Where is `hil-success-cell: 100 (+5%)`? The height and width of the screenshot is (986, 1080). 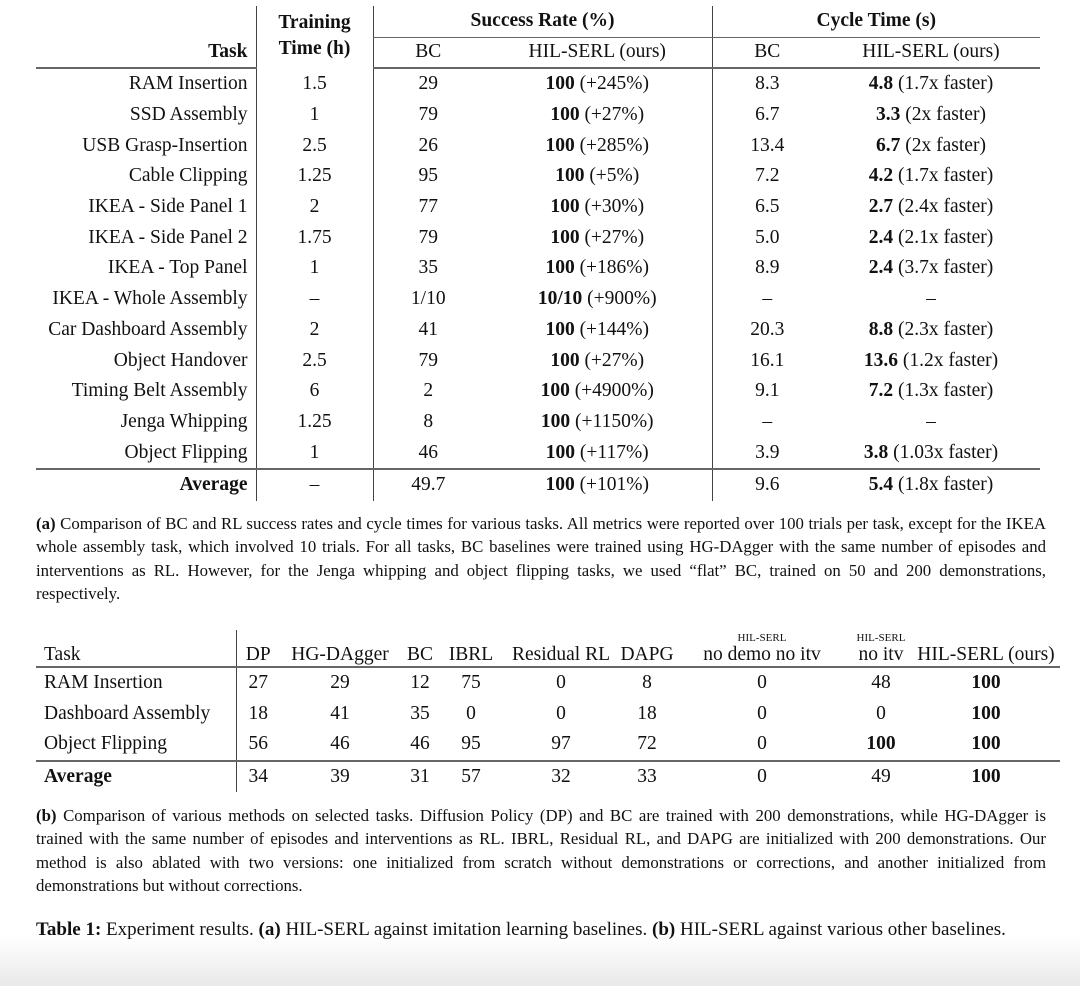
hil-success-cell: 100 (+5%) is located at coordinates (597, 176).